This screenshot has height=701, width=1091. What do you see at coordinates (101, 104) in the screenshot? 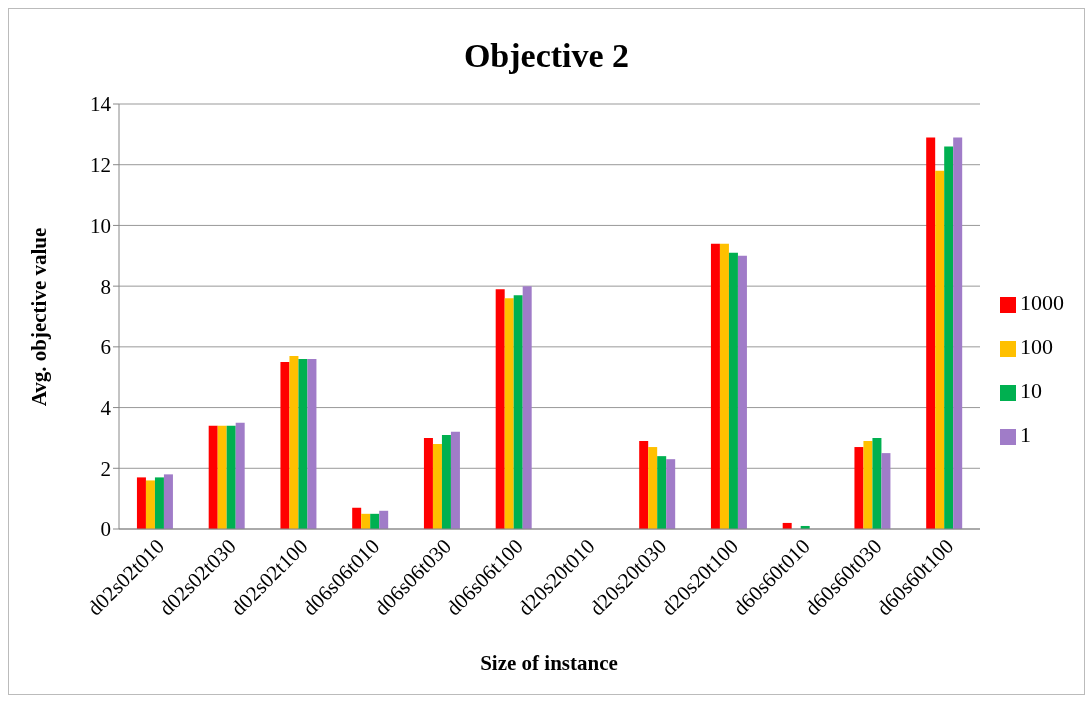
I see `y-tick-label: 14` at bounding box center [101, 104].